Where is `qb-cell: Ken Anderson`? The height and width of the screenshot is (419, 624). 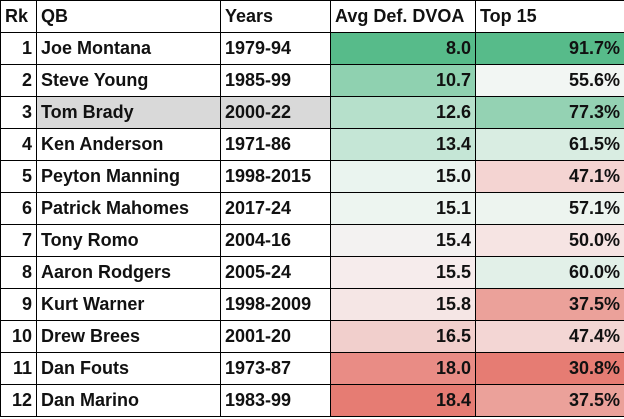
qb-cell: Ken Anderson is located at coordinates (128, 144).